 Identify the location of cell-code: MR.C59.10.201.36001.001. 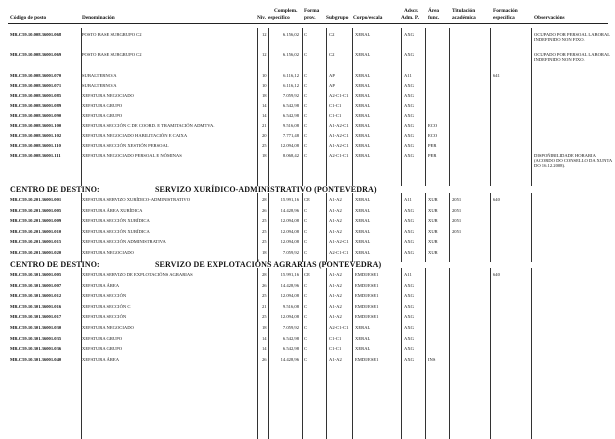
(36, 199).